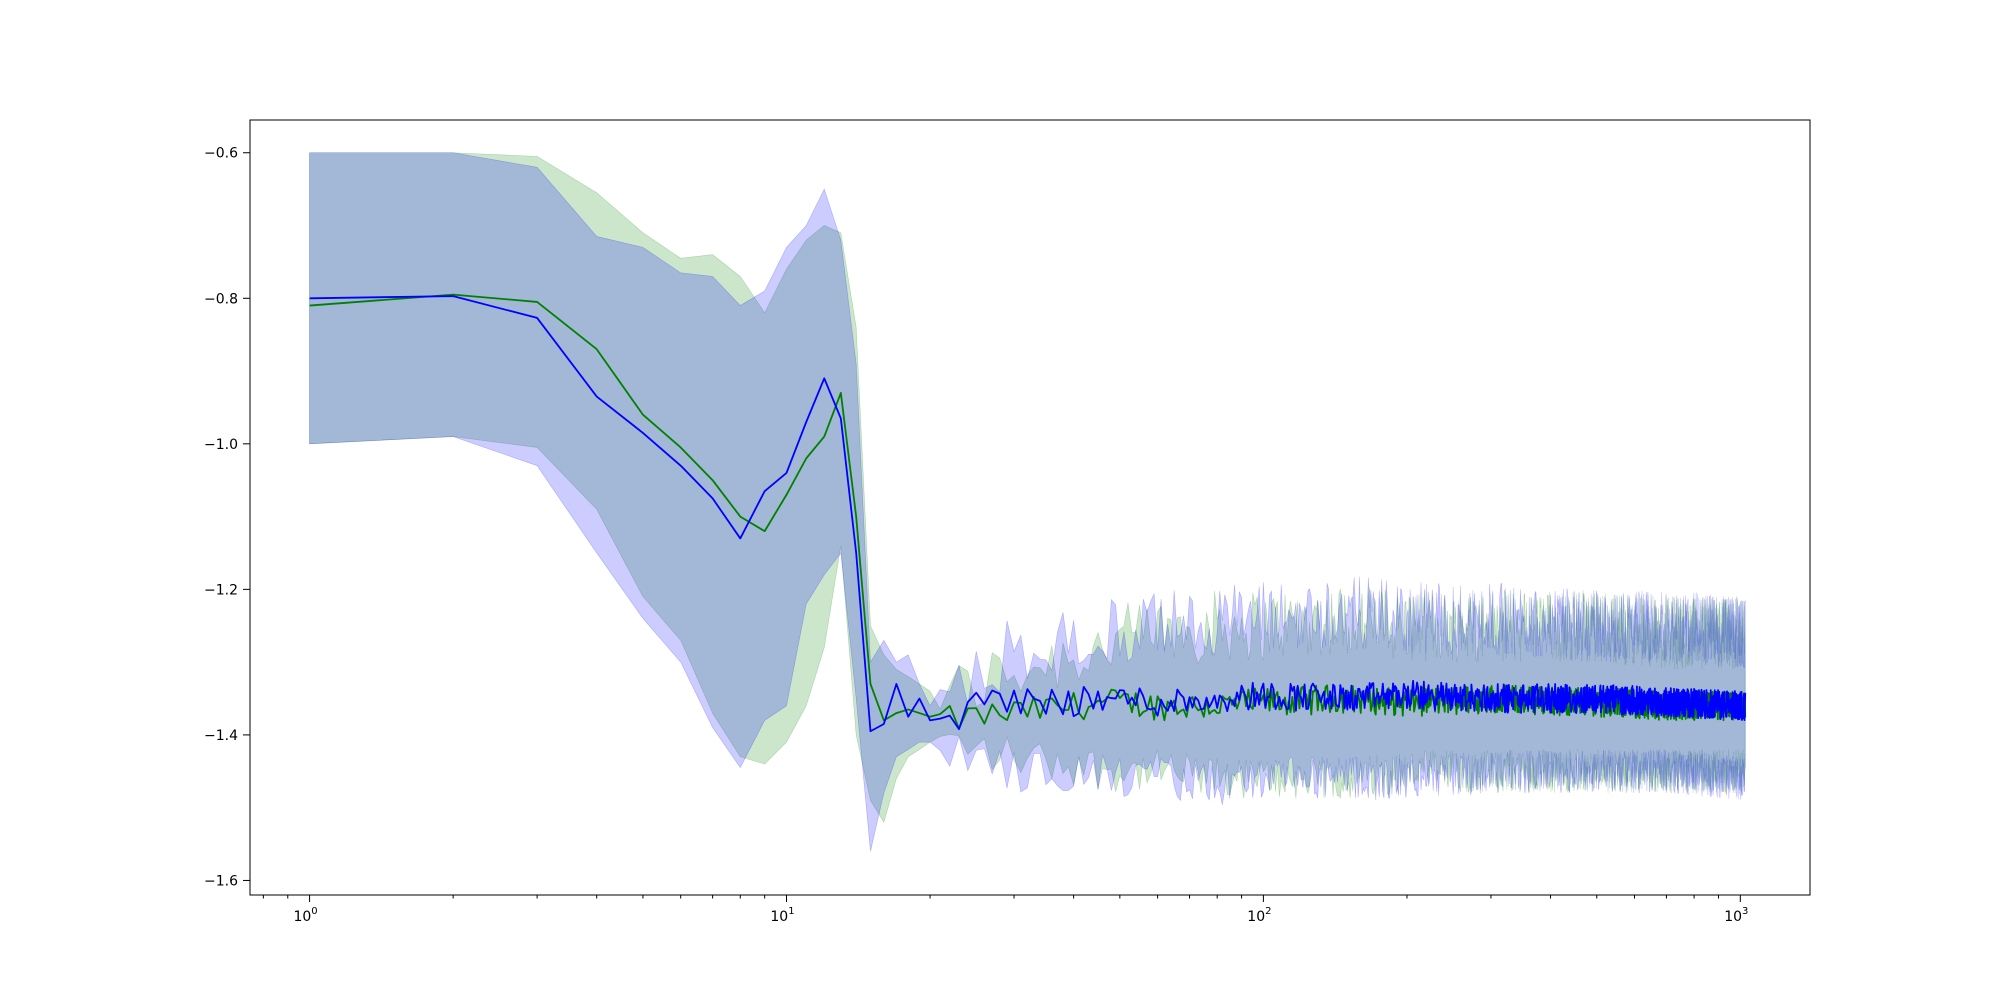 This screenshot has width=2000, height=1000. What do you see at coordinates (1005, 910) in the screenshot?
I see `x-axis-ticks: 10⁰ 10¹ 10² 10³` at bounding box center [1005, 910].